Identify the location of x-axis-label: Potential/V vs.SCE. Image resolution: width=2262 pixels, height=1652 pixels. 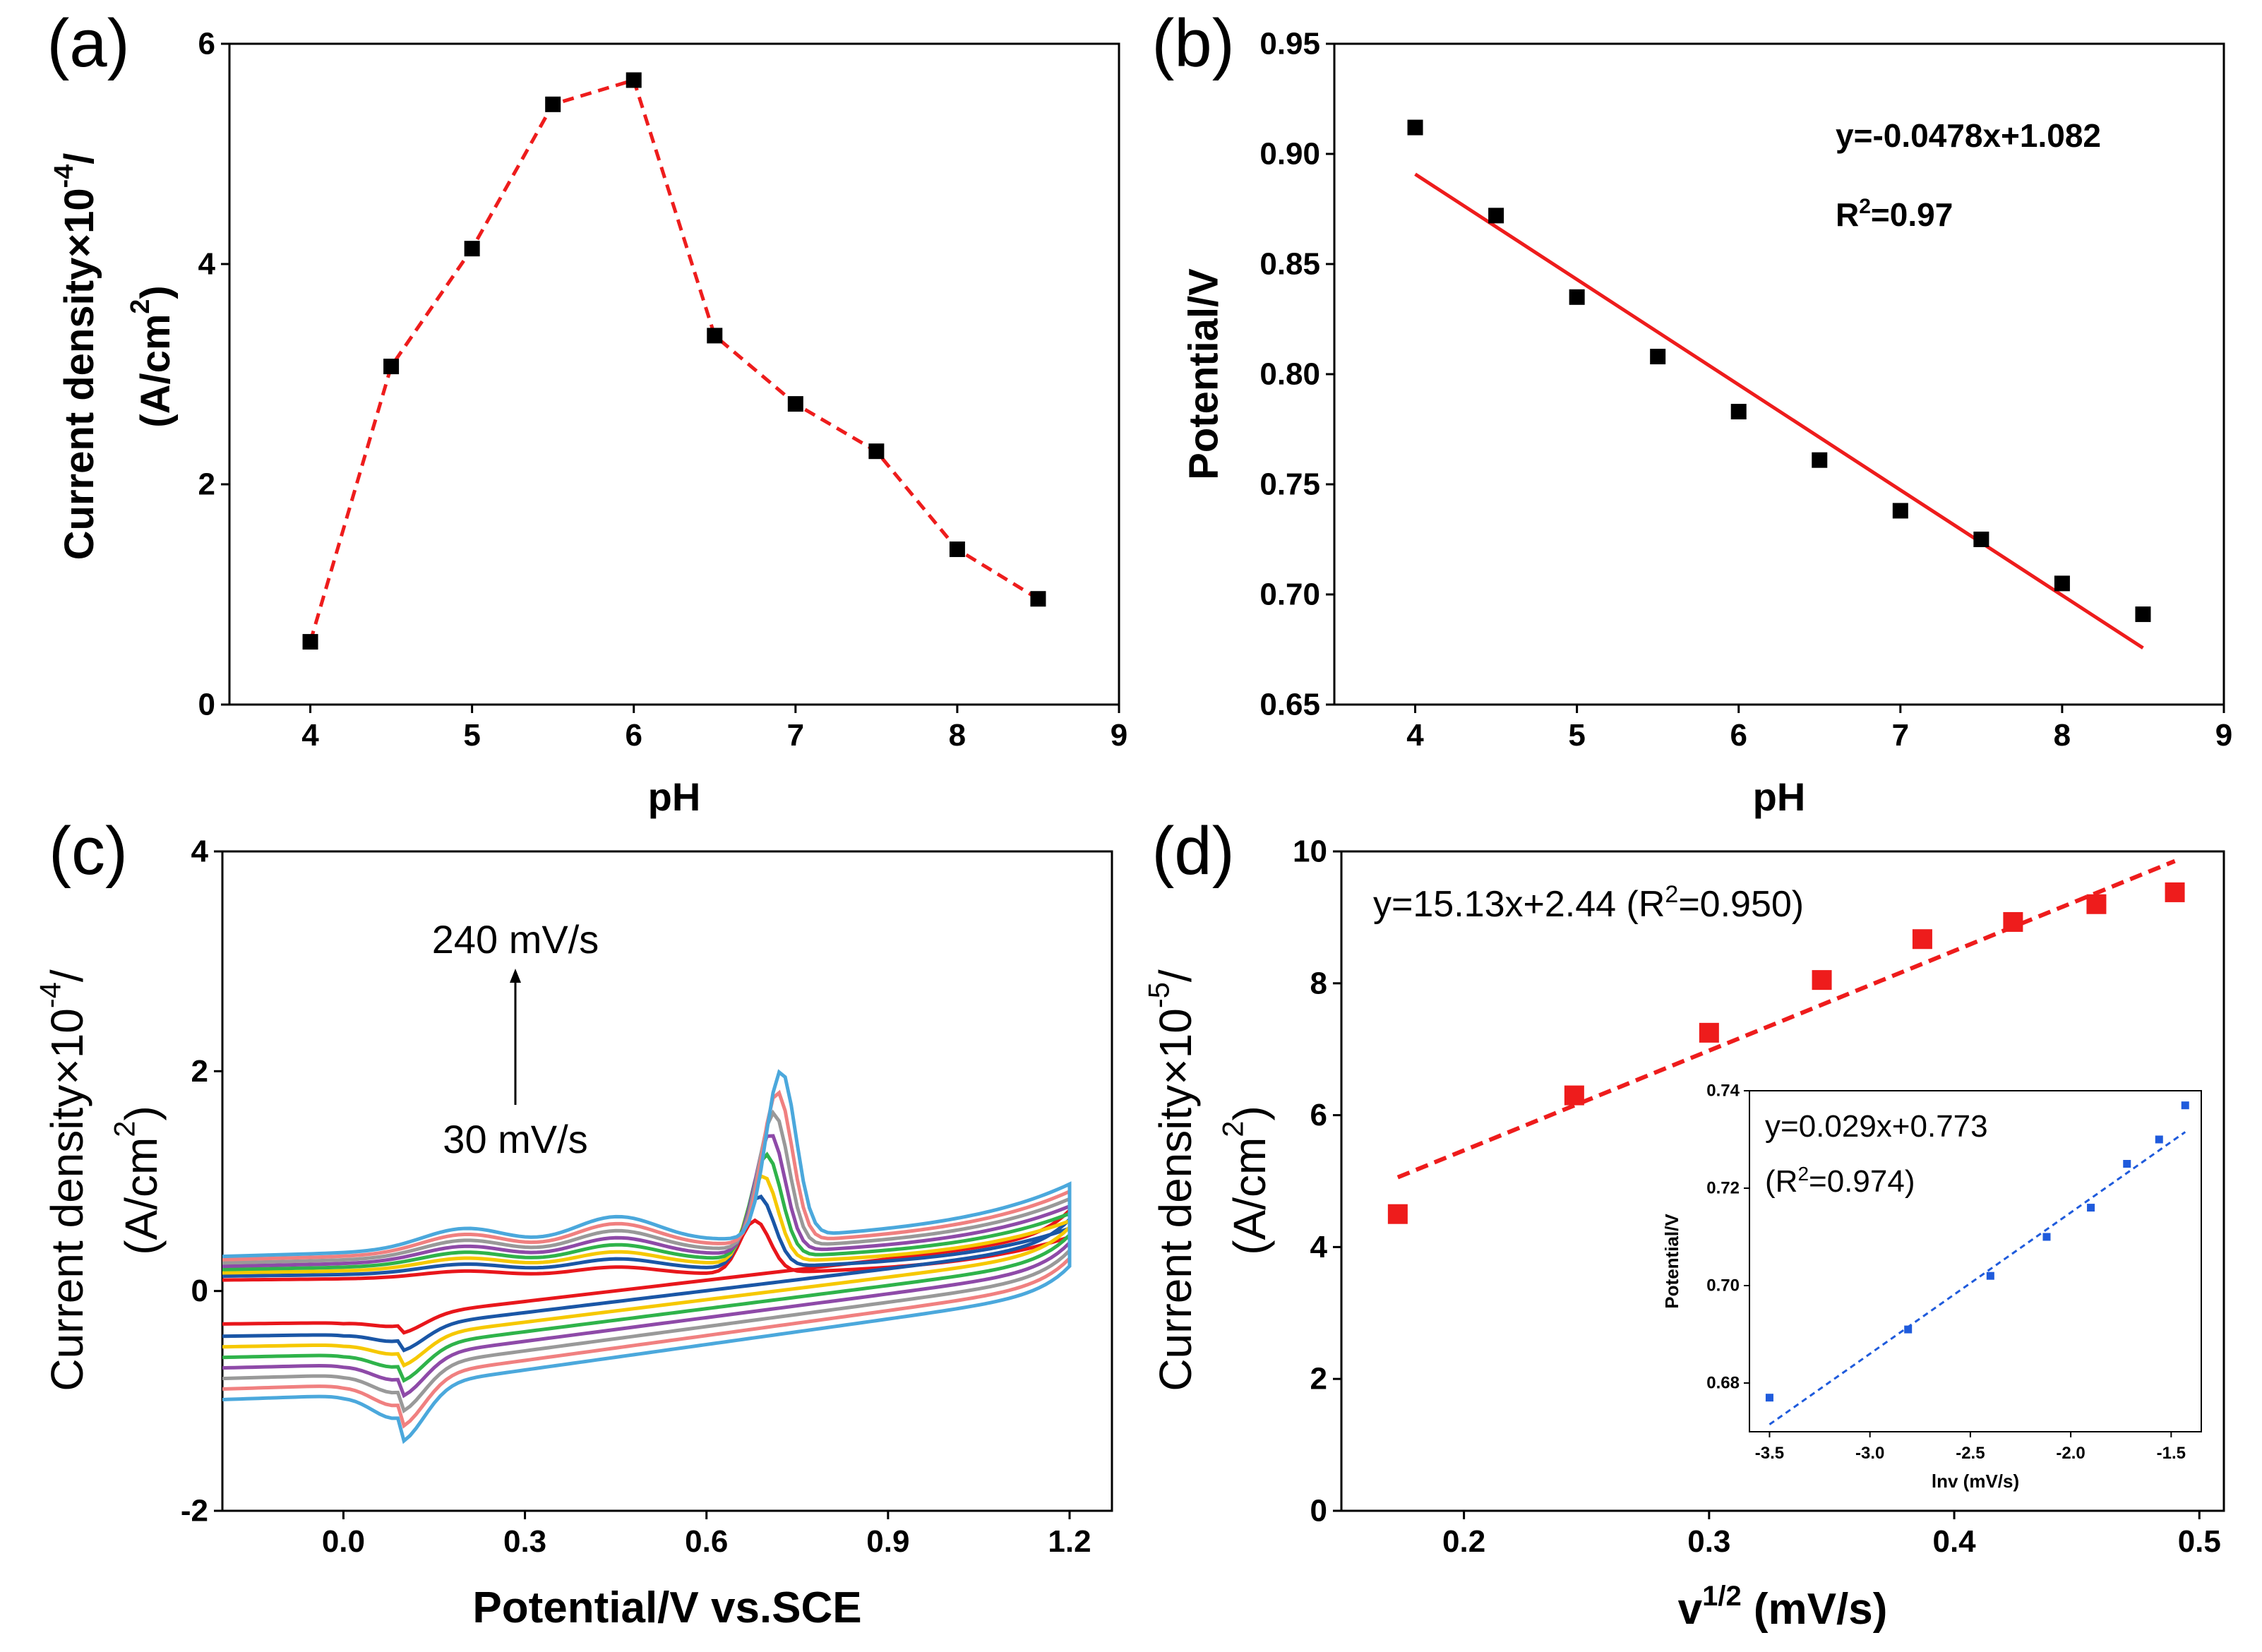
(666, 1608).